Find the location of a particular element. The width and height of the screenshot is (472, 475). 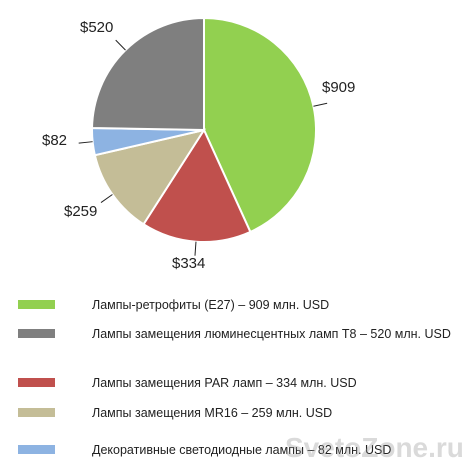

value-label: $909 is located at coordinates (338, 87).